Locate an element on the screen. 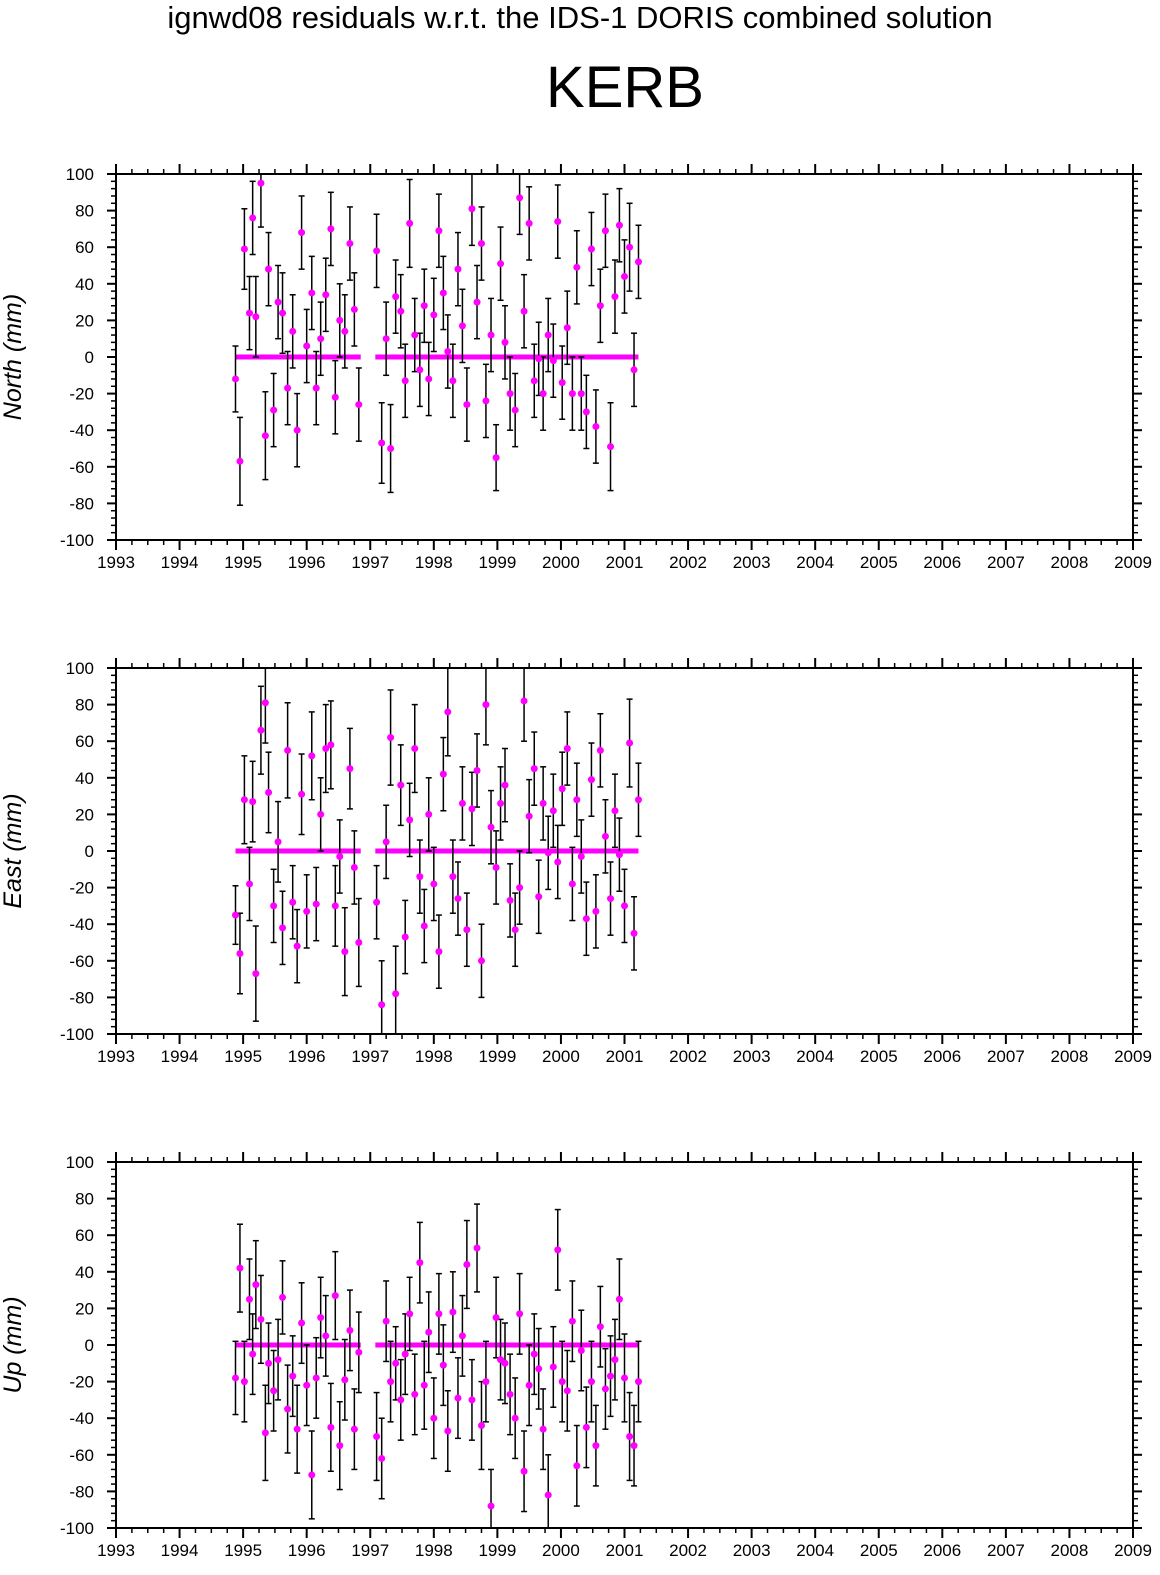  up-x-tick-label: 2007 is located at coordinates (1006, 1550).